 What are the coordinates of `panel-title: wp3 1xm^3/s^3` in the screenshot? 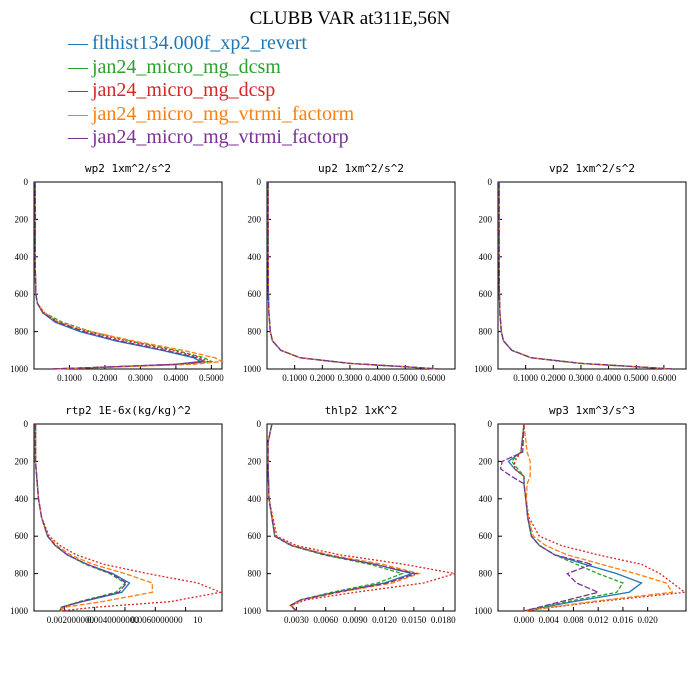 It's located at (592, 410).